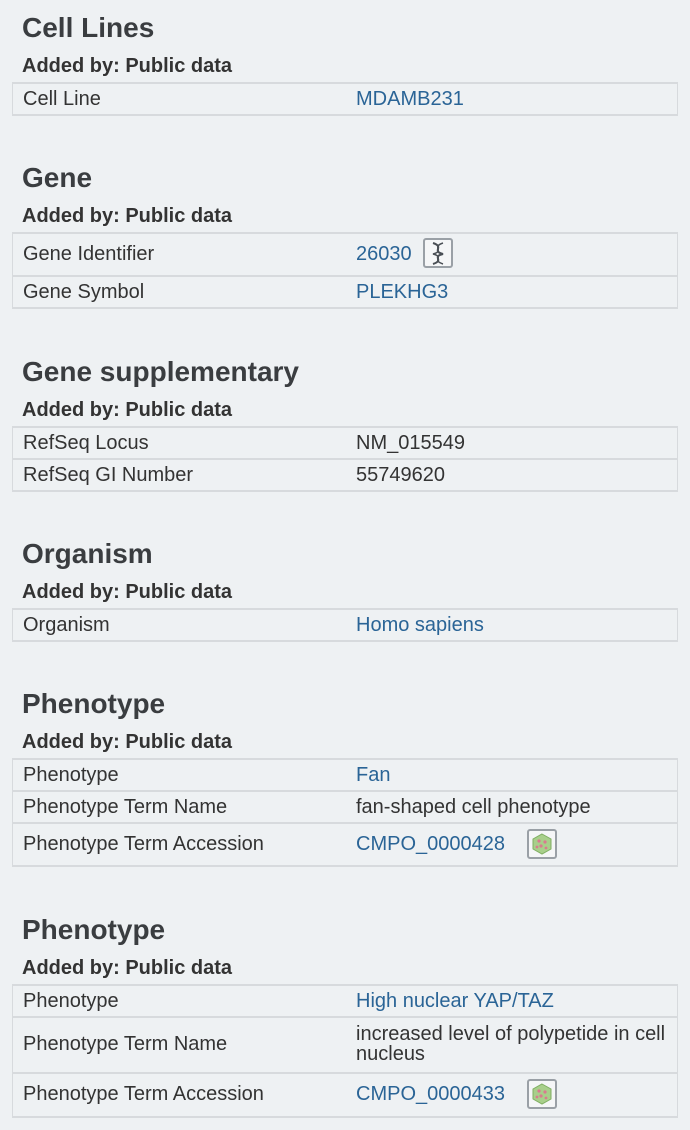  Describe the element at coordinates (66, 625) in the screenshot. I see `row-key: Organism` at that location.